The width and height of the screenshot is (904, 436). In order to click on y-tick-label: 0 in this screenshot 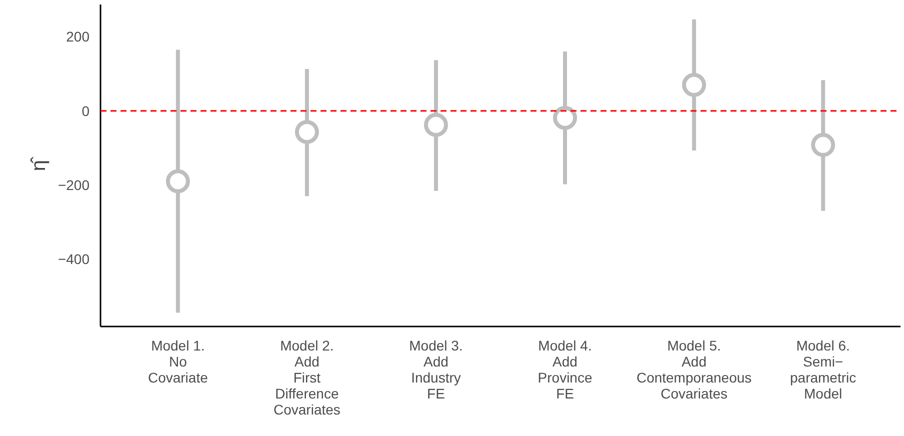, I will do `click(86, 110)`.